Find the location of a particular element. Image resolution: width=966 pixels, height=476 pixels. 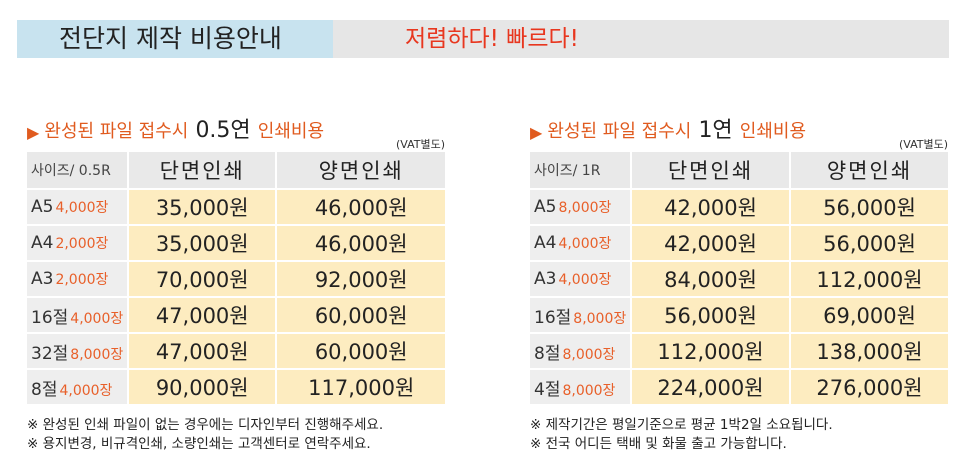

banner: 전단지 제작 비용안내 저렴하다! 빠르다! is located at coordinates (483, 39).